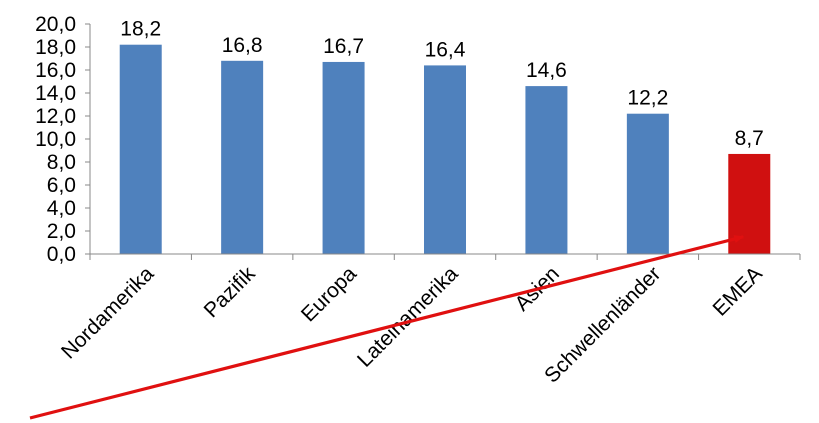  I want to click on y-axis-tick-labels: 0,02,04,06,08,010,012,014,016,018,020,0, so click(55, 139).